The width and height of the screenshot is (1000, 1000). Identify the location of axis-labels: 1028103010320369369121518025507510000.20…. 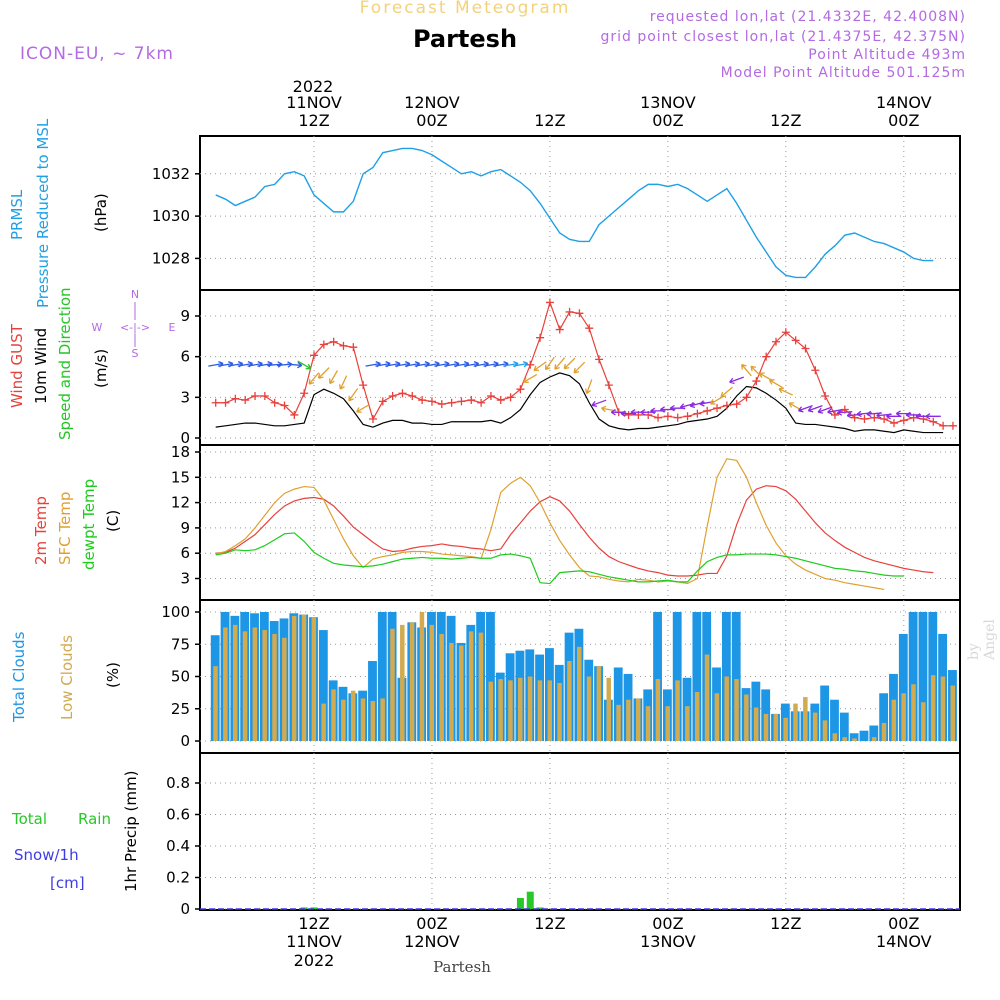
(176, 541).